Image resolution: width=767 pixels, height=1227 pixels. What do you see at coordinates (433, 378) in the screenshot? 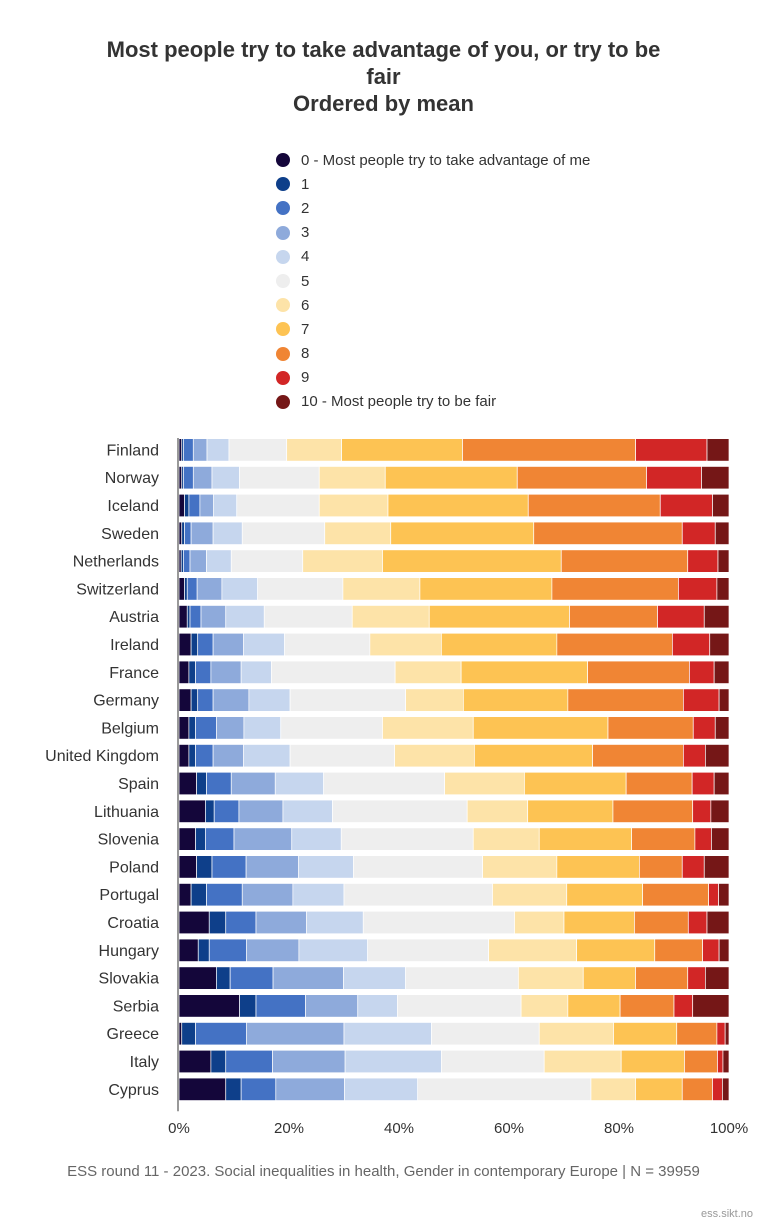
I see `legend-item: 9` at bounding box center [433, 378].